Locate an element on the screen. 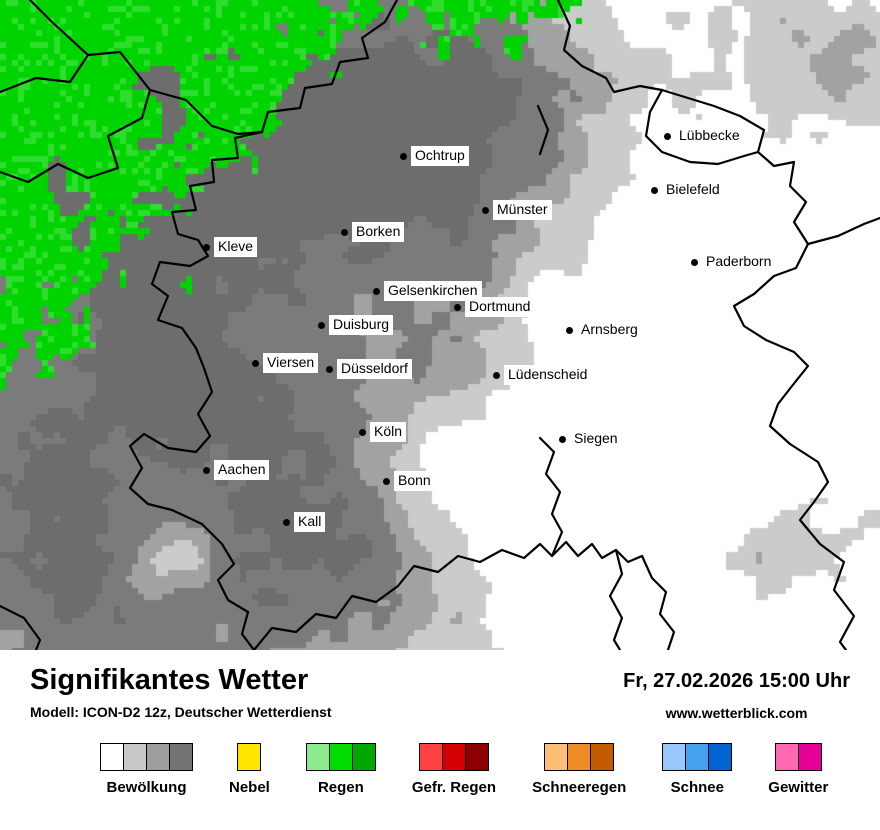 This screenshot has width=880, height=830. city-label: Münster is located at coordinates (517, 210).